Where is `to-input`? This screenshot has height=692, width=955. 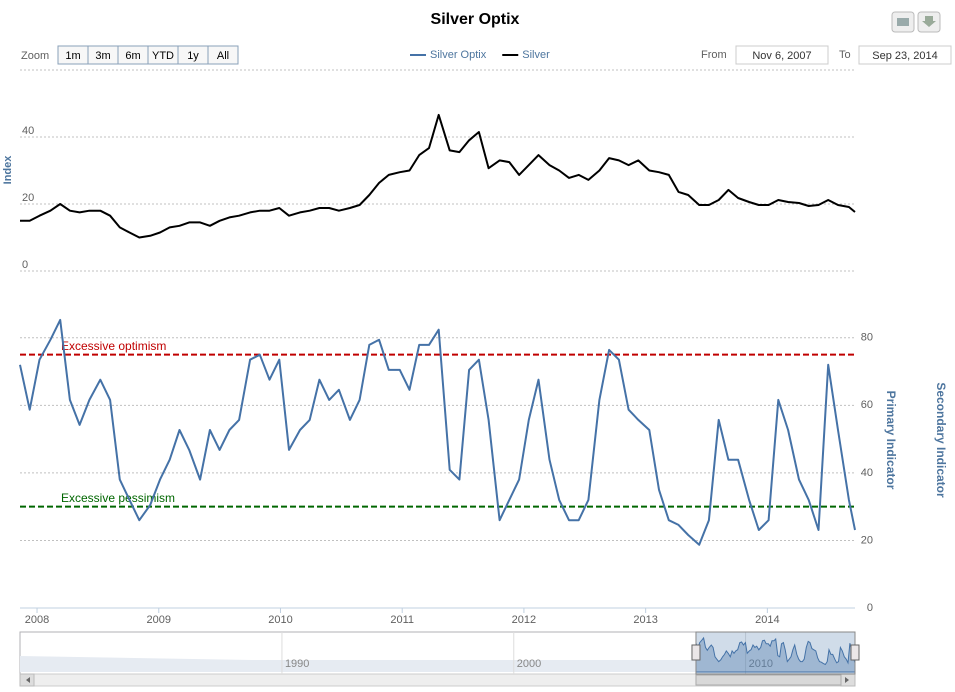
to-input is located at coordinates (905, 55).